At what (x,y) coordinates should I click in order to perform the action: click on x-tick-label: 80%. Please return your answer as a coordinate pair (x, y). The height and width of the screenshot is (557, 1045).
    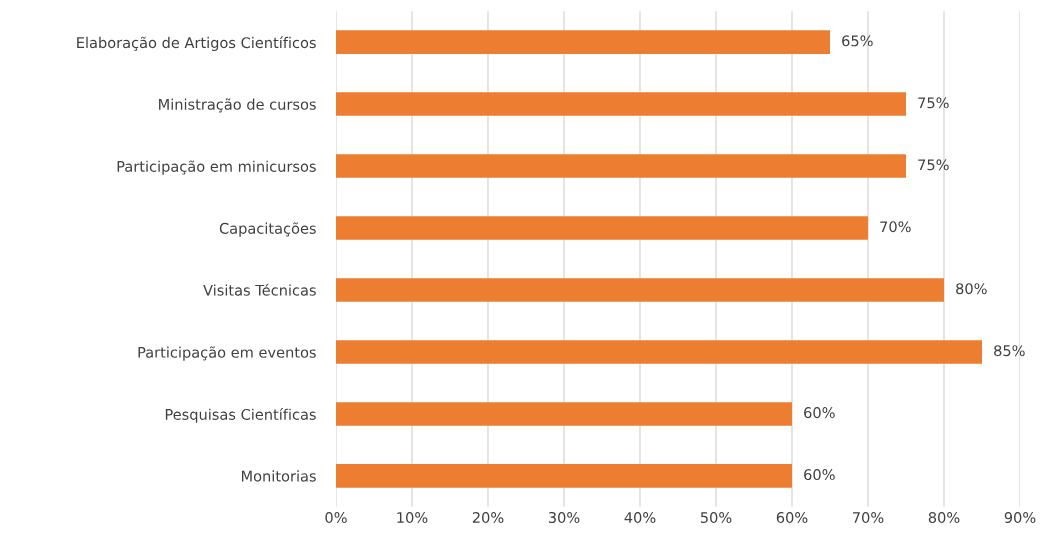
    Looking at the image, I should click on (944, 517).